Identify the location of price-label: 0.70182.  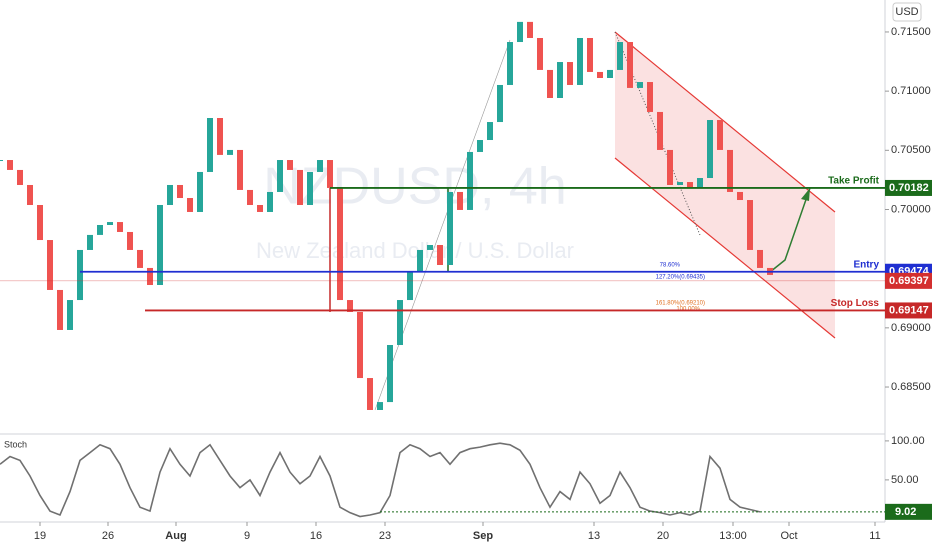
(909, 188).